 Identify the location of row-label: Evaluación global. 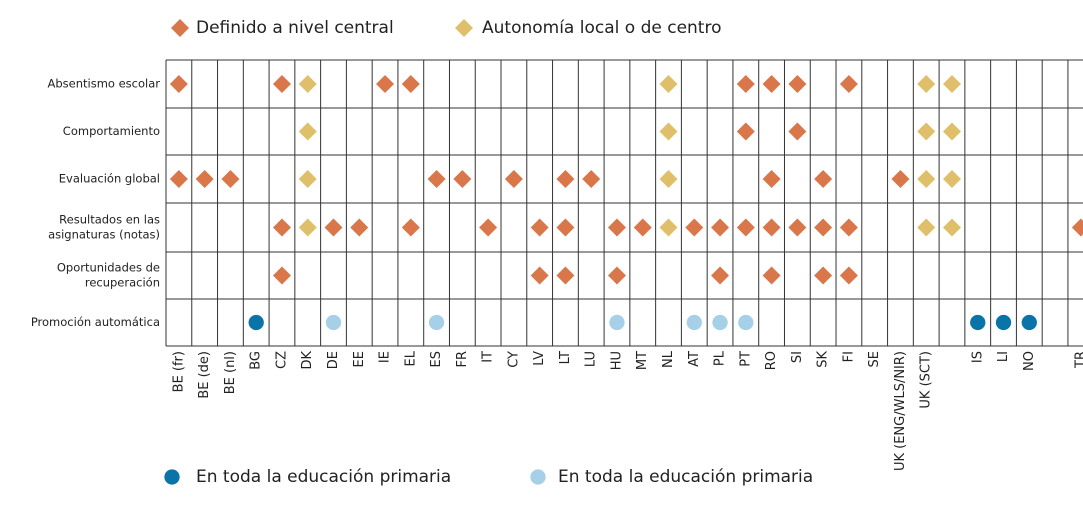
(109, 179).